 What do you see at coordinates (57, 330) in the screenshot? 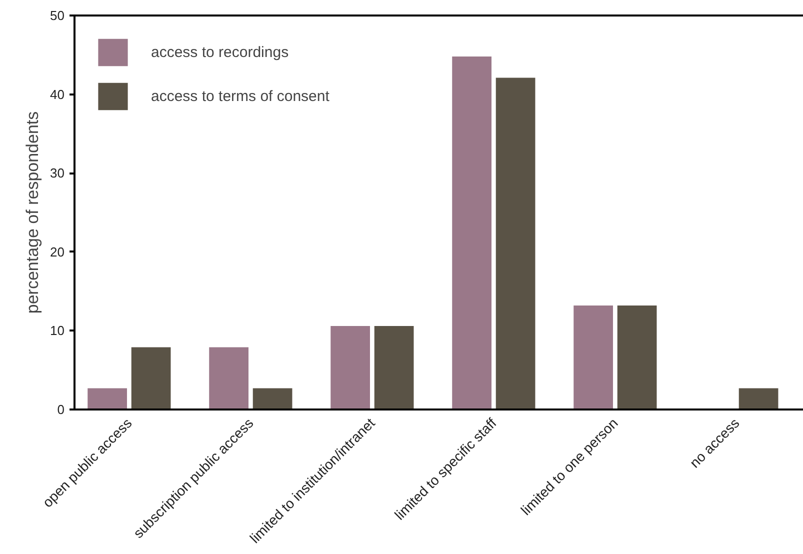
I see `y-tick-label: 10` at bounding box center [57, 330].